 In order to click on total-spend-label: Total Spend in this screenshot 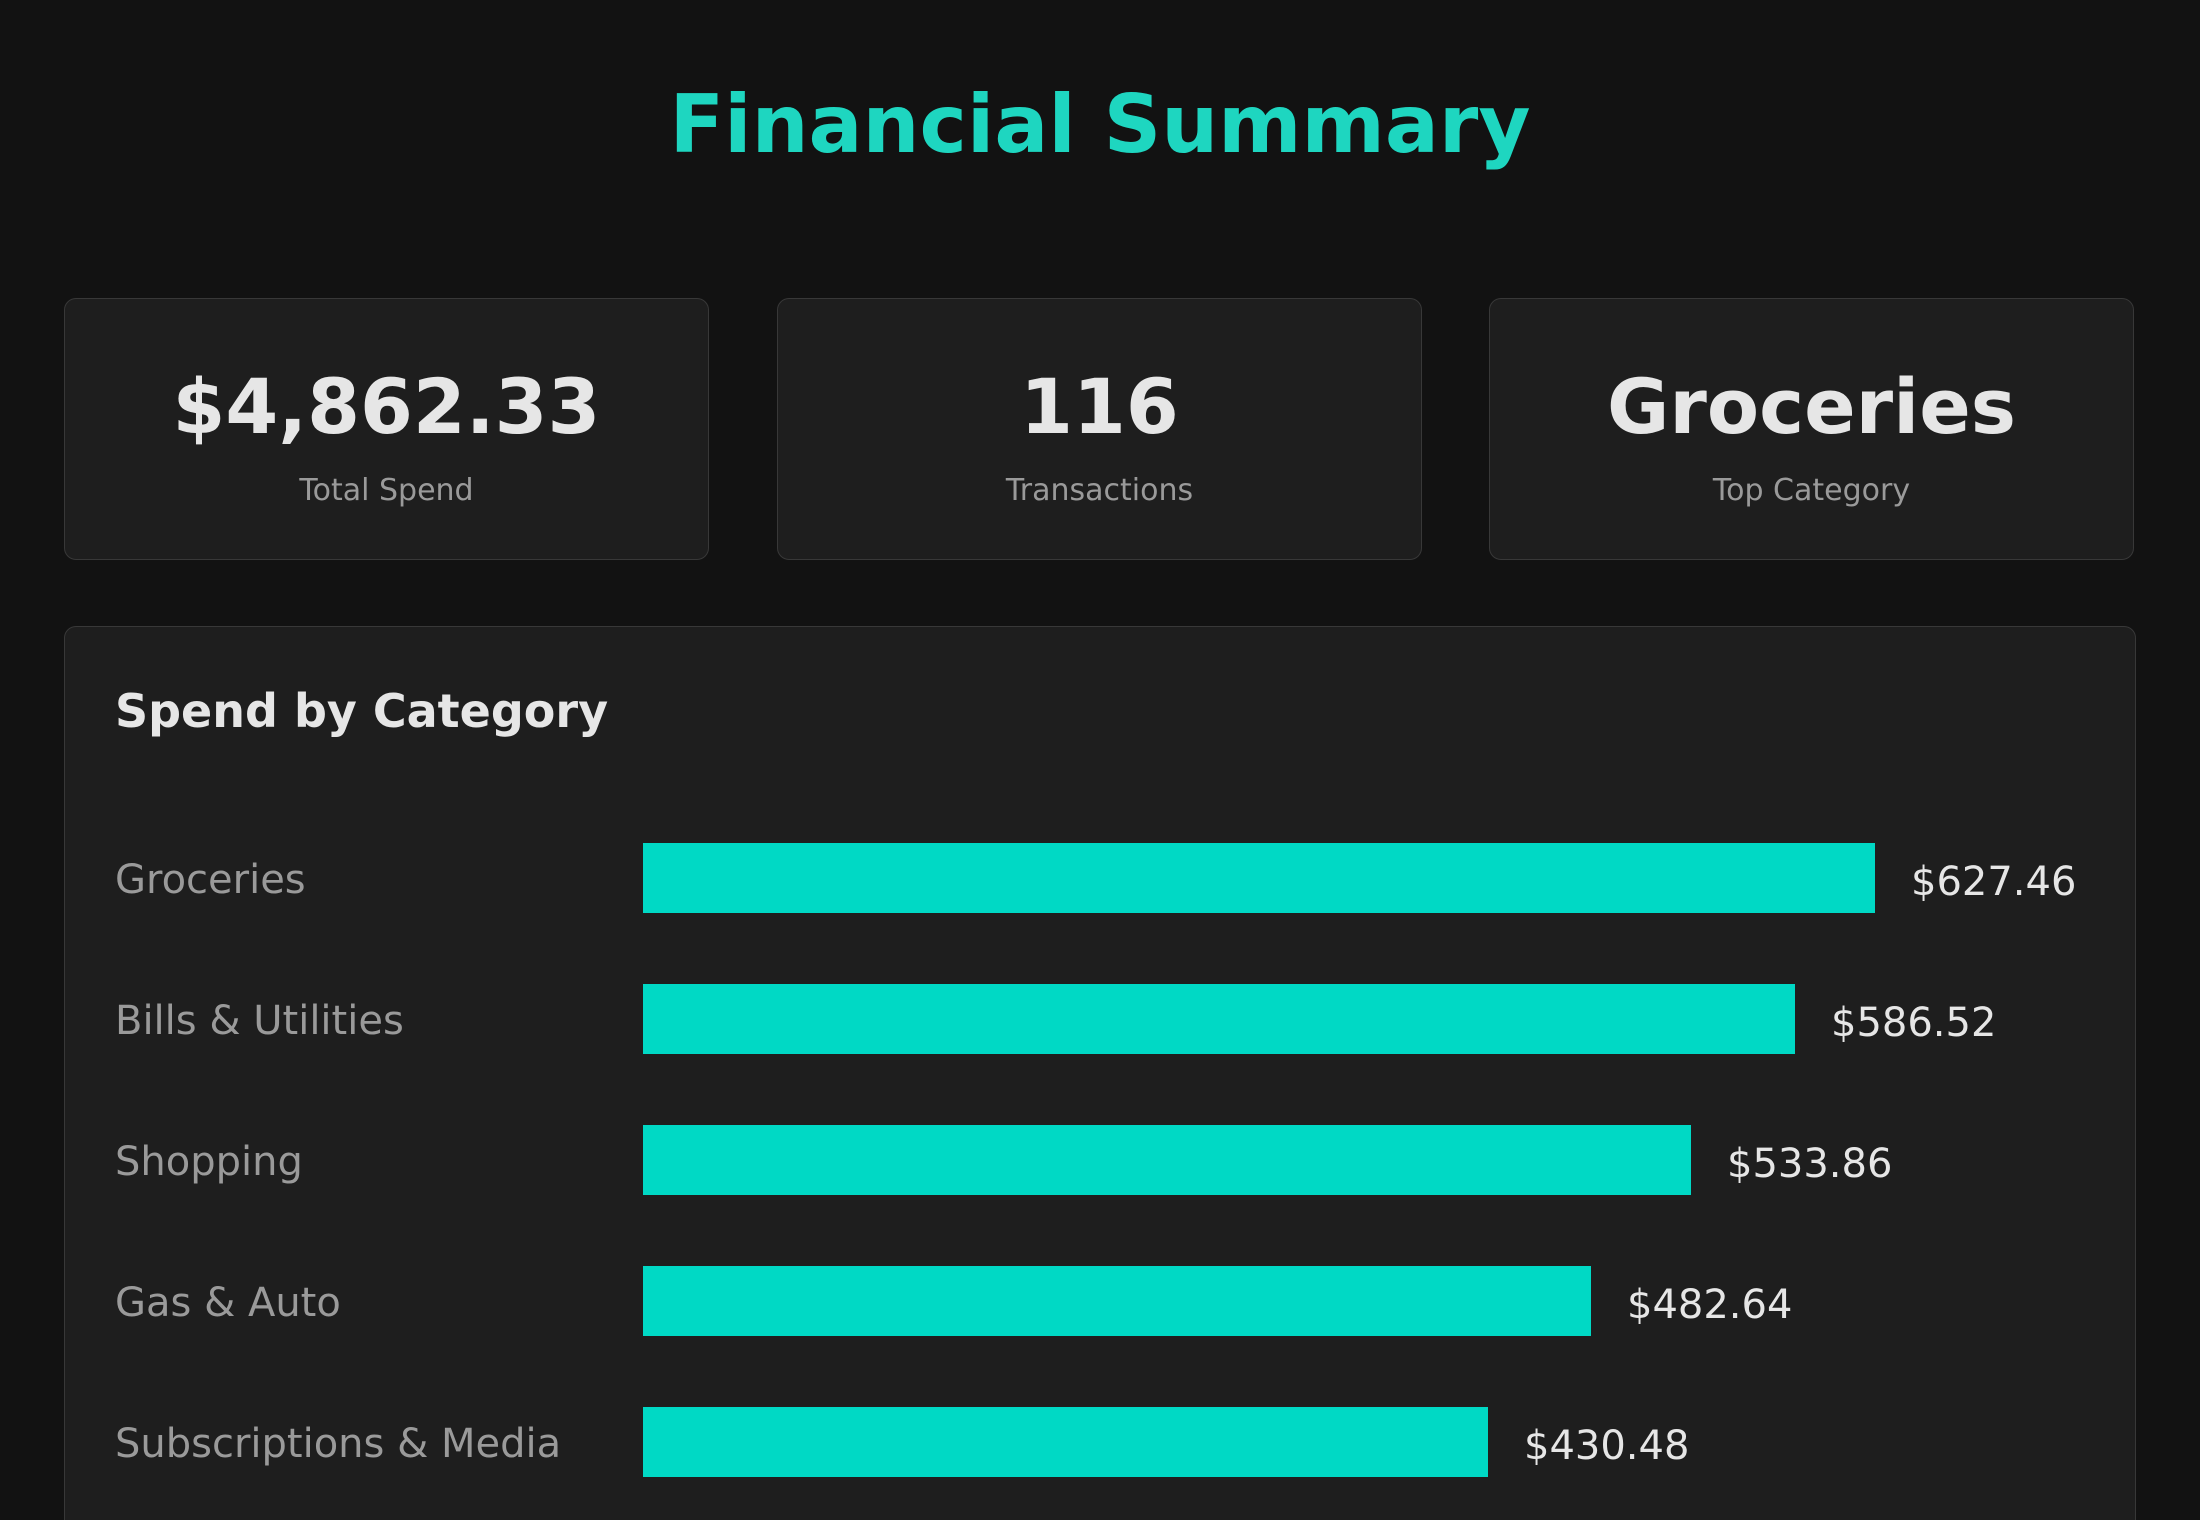, I will do `click(386, 490)`.